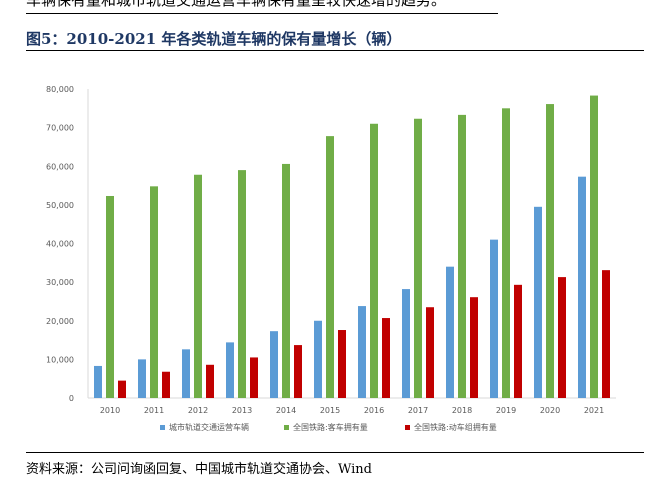  Describe the element at coordinates (71, 398) in the screenshot. I see `y-tick-label: 0` at that location.